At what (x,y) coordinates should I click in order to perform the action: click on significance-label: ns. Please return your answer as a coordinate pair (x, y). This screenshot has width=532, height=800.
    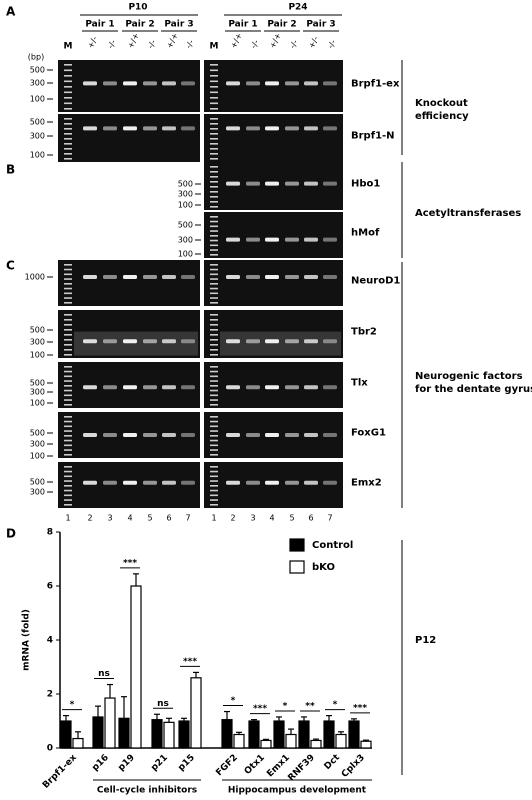
    Looking at the image, I should click on (163, 704).